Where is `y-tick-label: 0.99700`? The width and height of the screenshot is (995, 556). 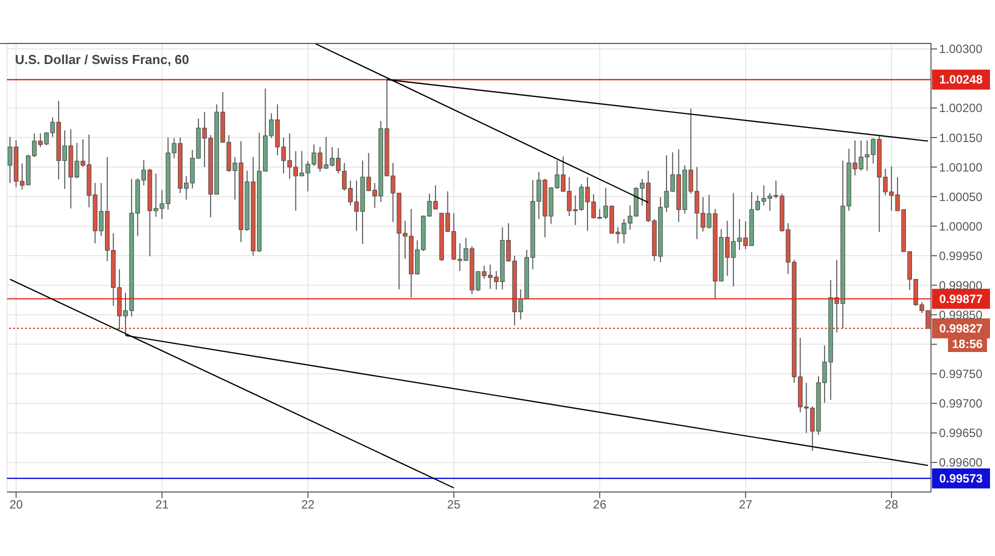 y-tick-label: 0.99700 is located at coordinates (961, 403).